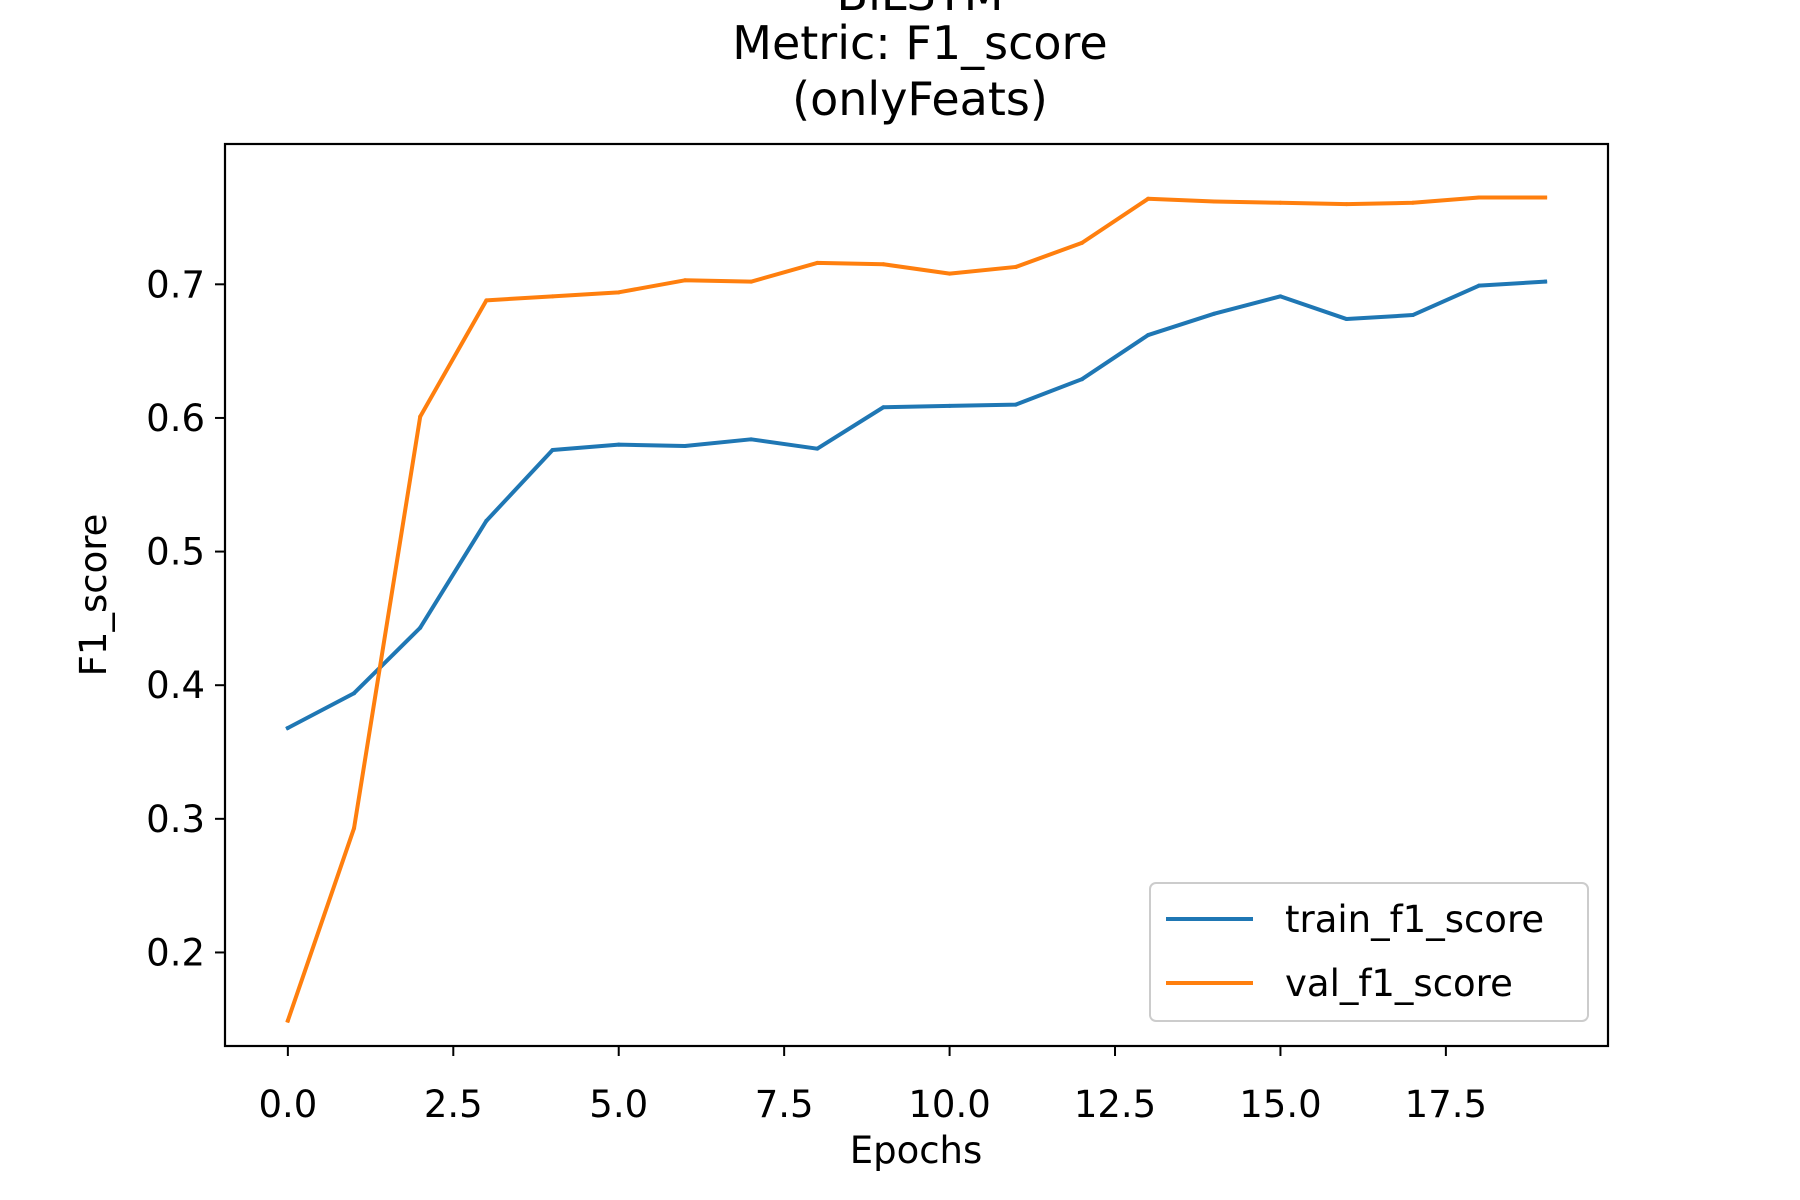  Describe the element at coordinates (175, 819) in the screenshot. I see `y-tick-label: 0.3` at that location.